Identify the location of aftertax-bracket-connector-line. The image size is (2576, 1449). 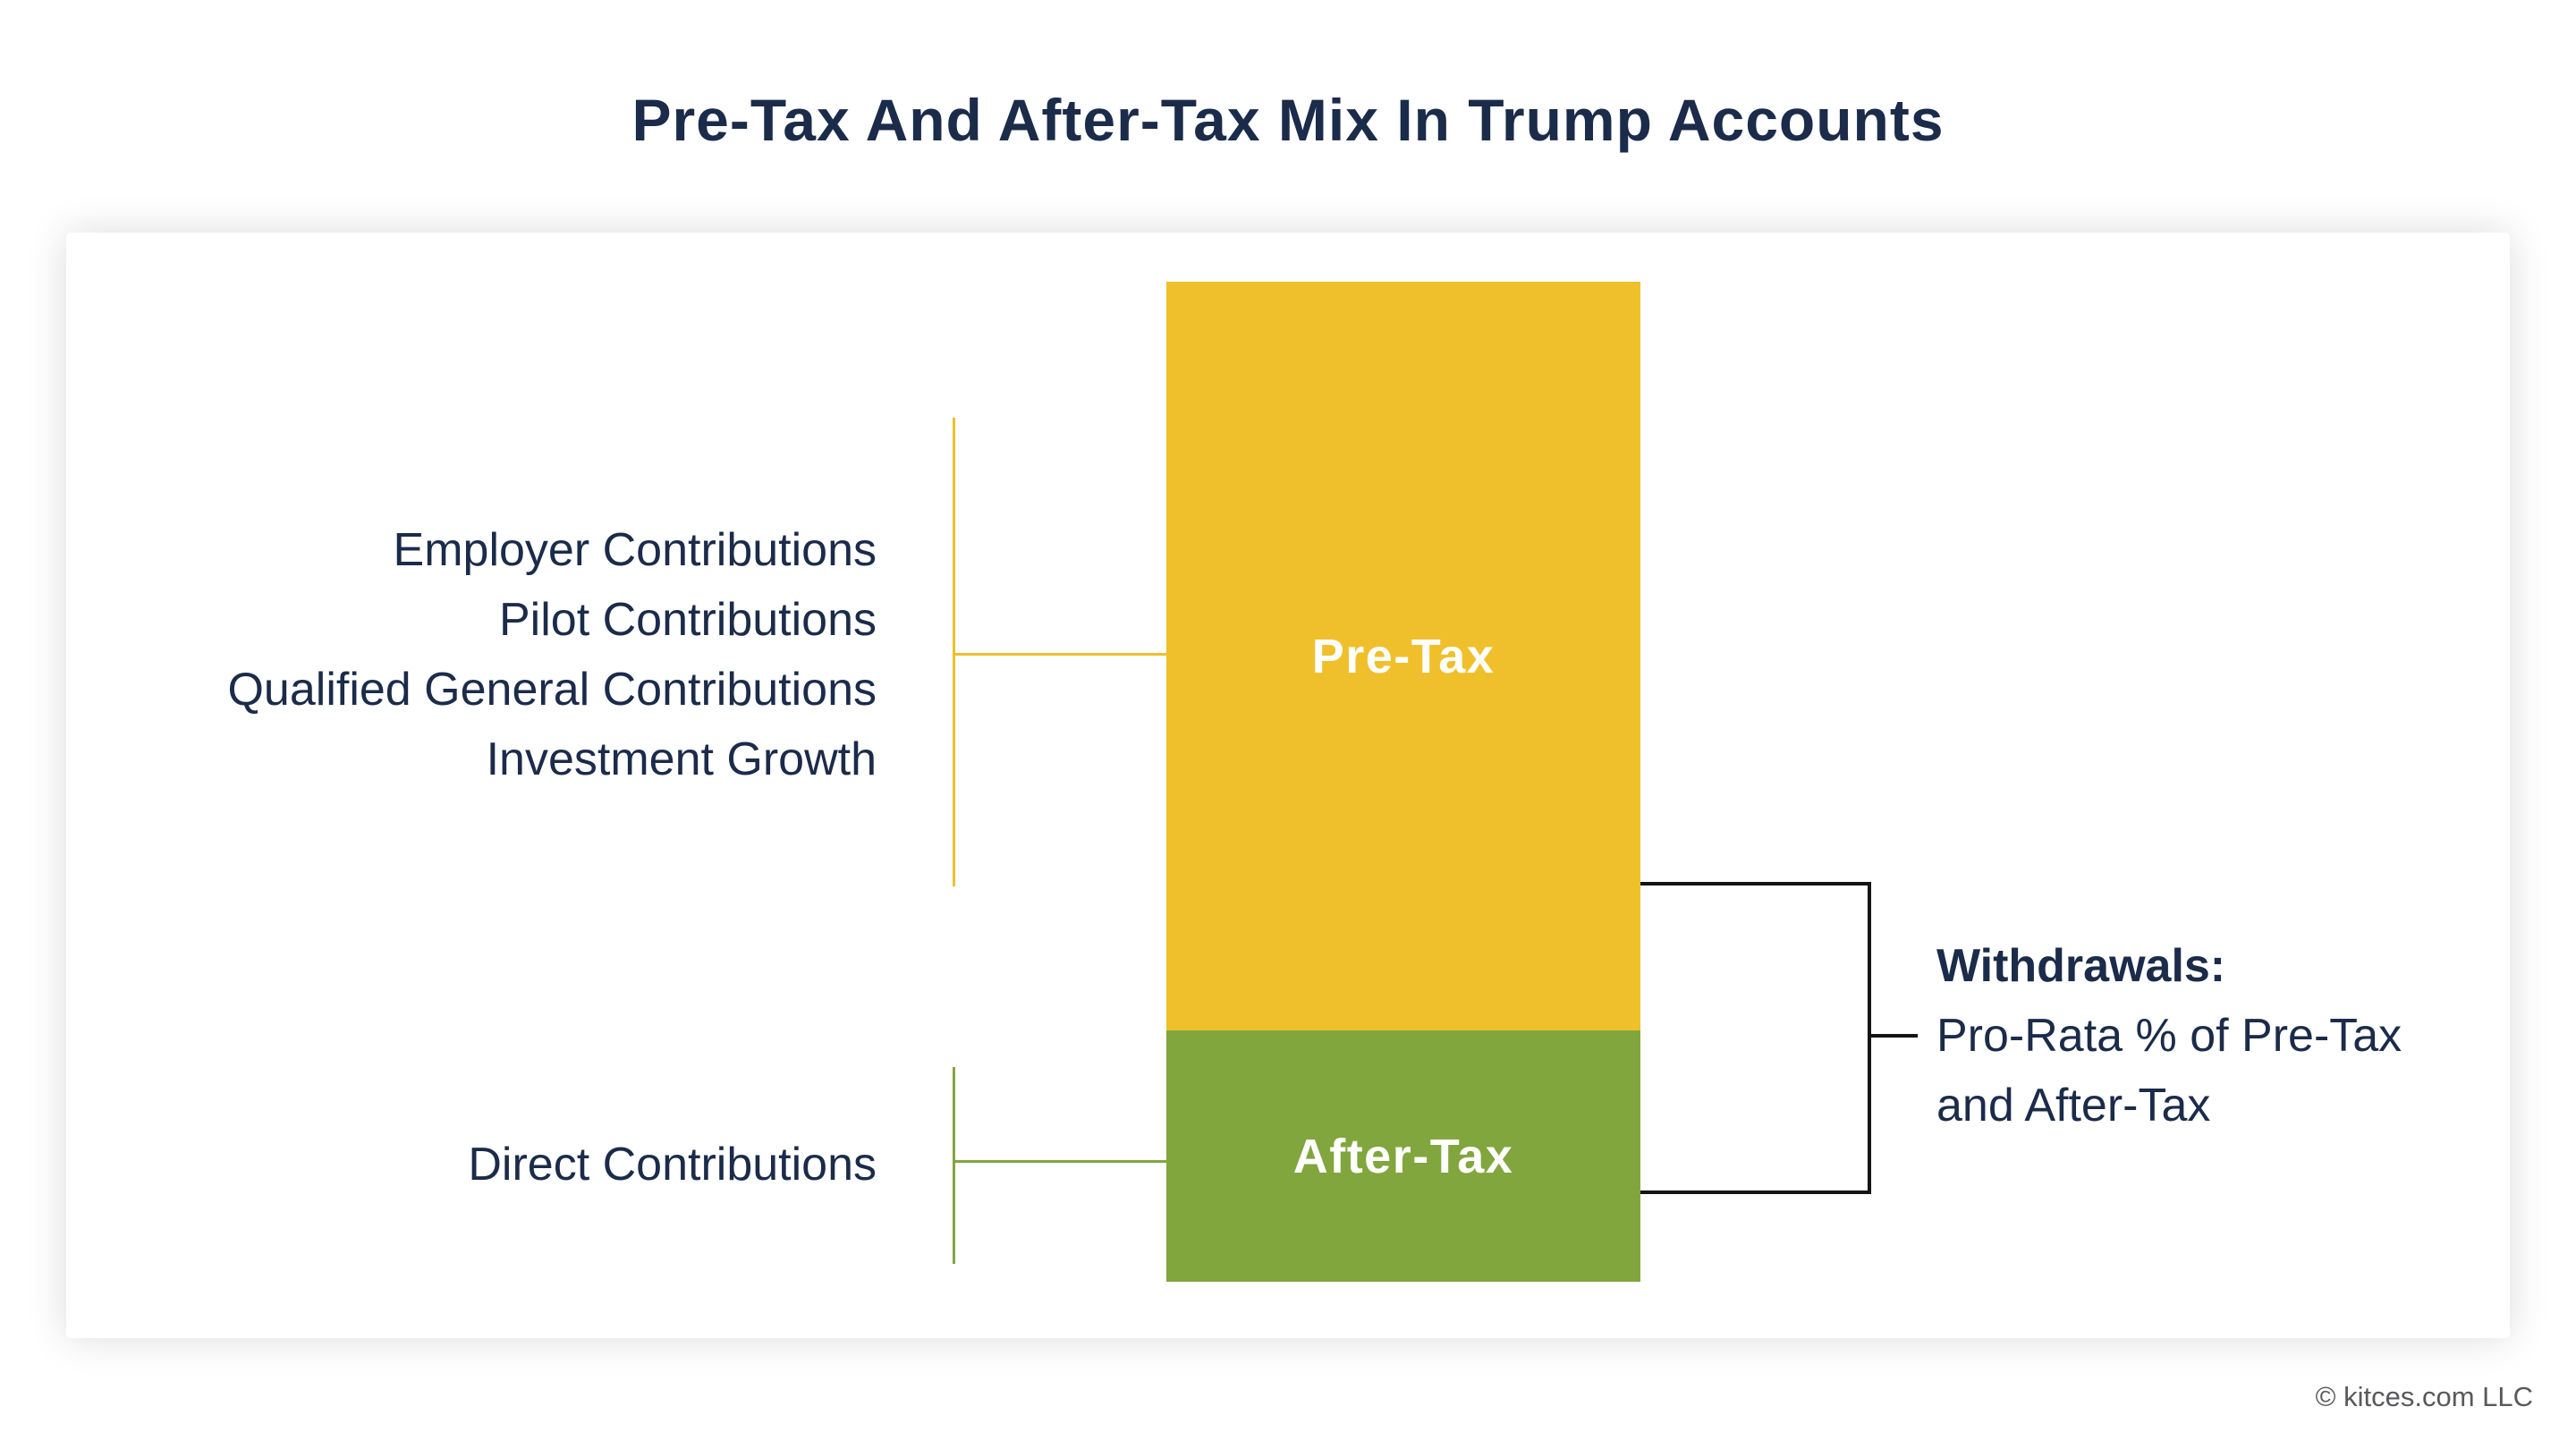
(1060, 1161).